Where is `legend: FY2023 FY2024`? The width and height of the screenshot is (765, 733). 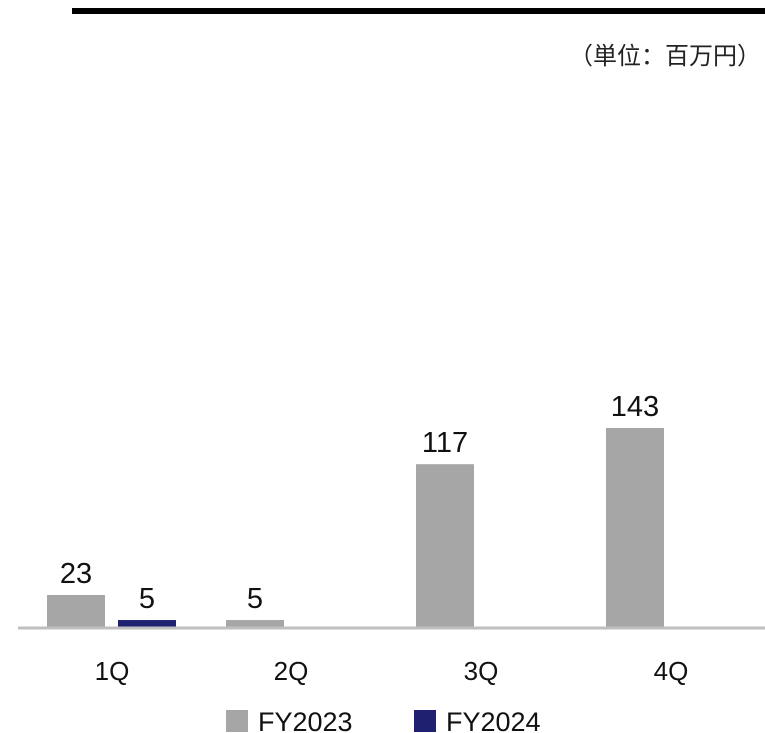
legend: FY2023 FY2024 is located at coordinates (383, 720).